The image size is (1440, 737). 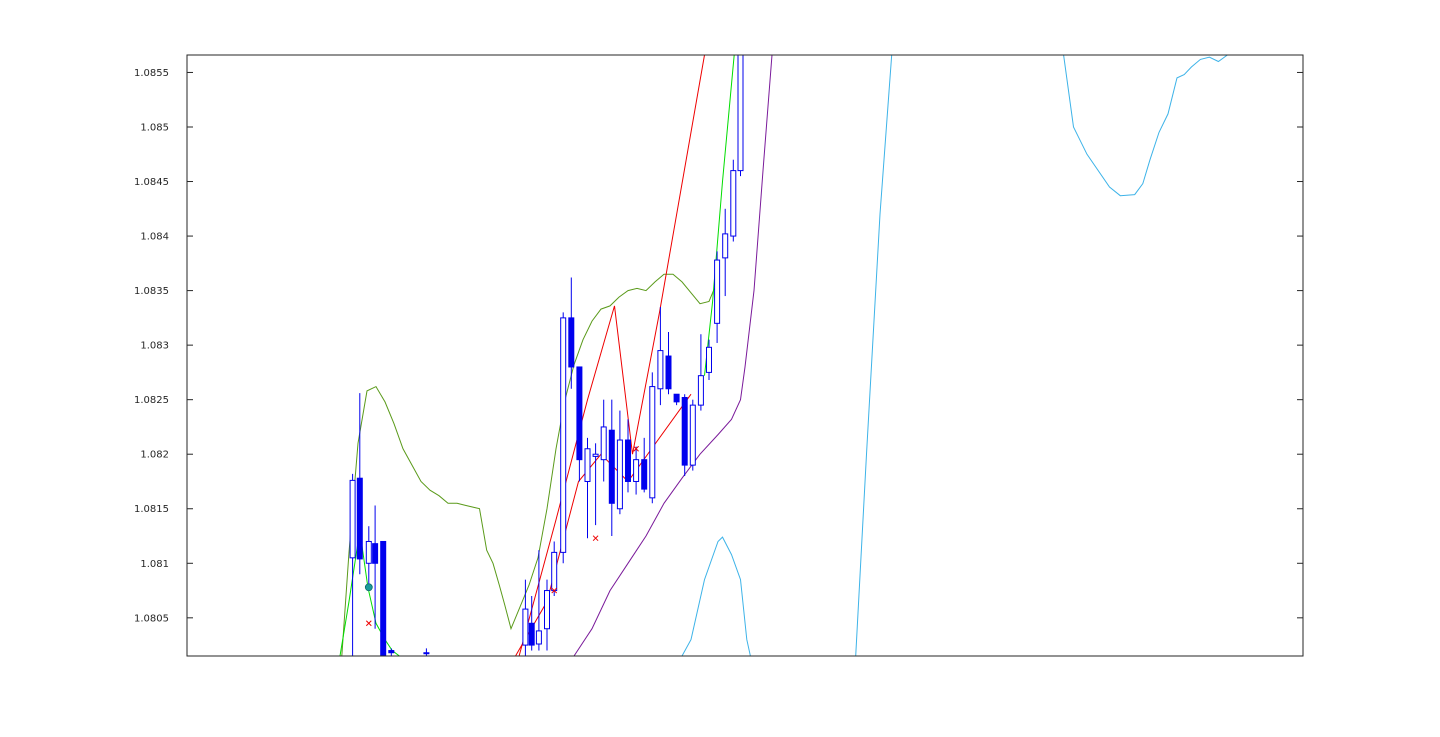 I want to click on marker-layer, so click(x=501, y=536).